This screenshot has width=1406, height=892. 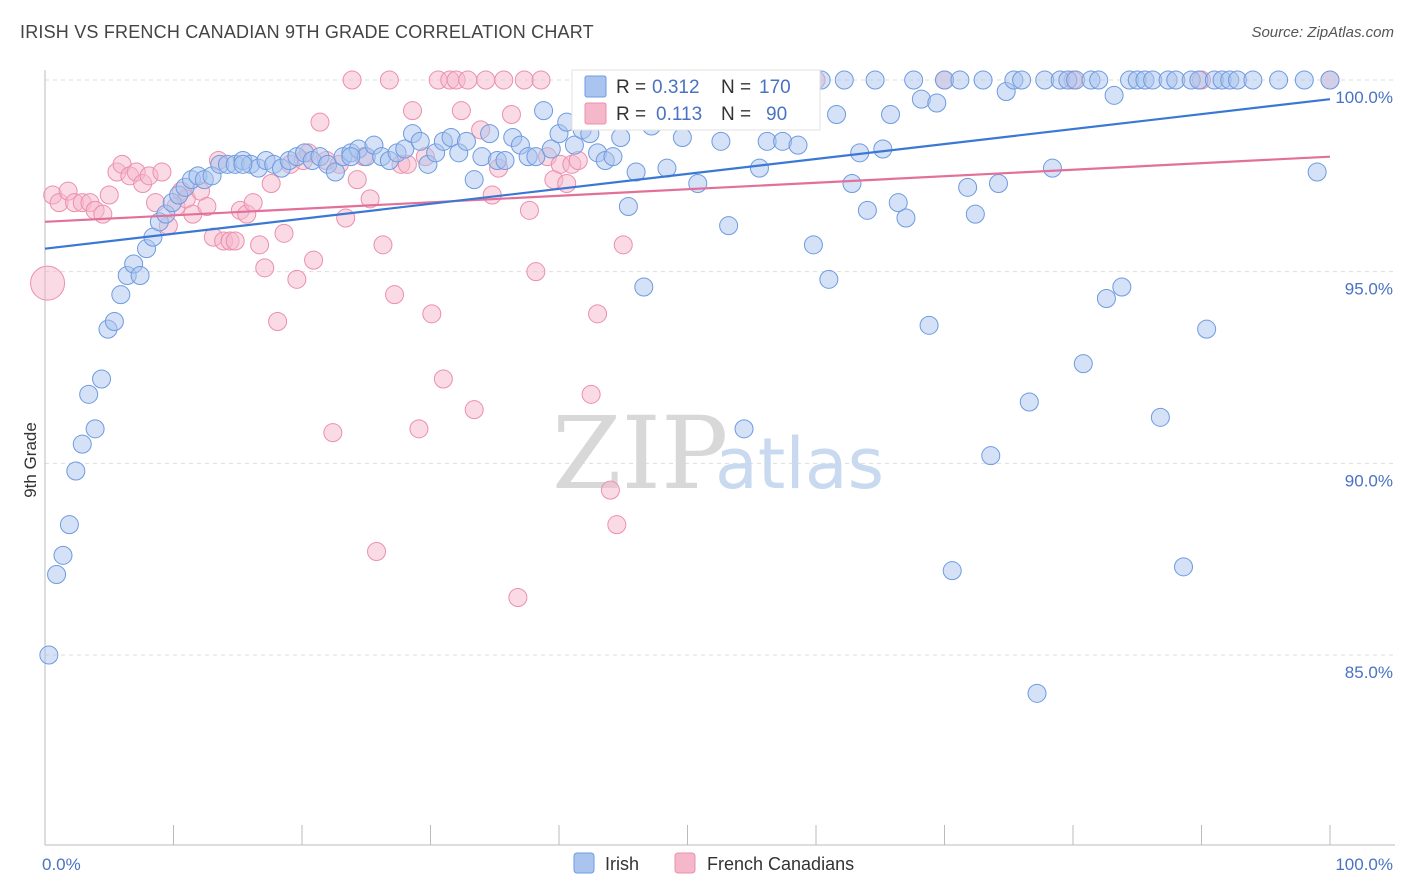 I want to click on stats-box-bg, so click(x=696, y=100).